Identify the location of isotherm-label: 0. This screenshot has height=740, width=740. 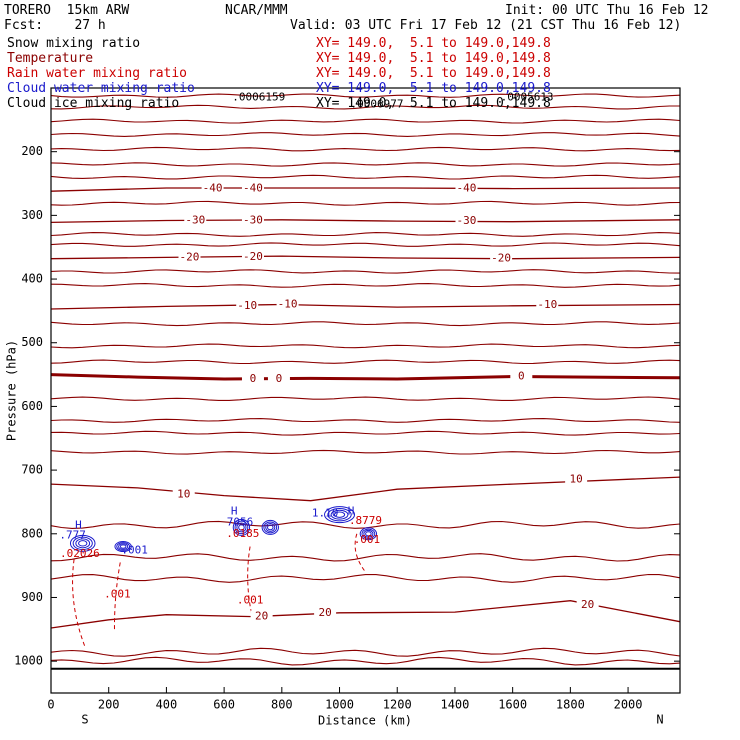
(521, 375).